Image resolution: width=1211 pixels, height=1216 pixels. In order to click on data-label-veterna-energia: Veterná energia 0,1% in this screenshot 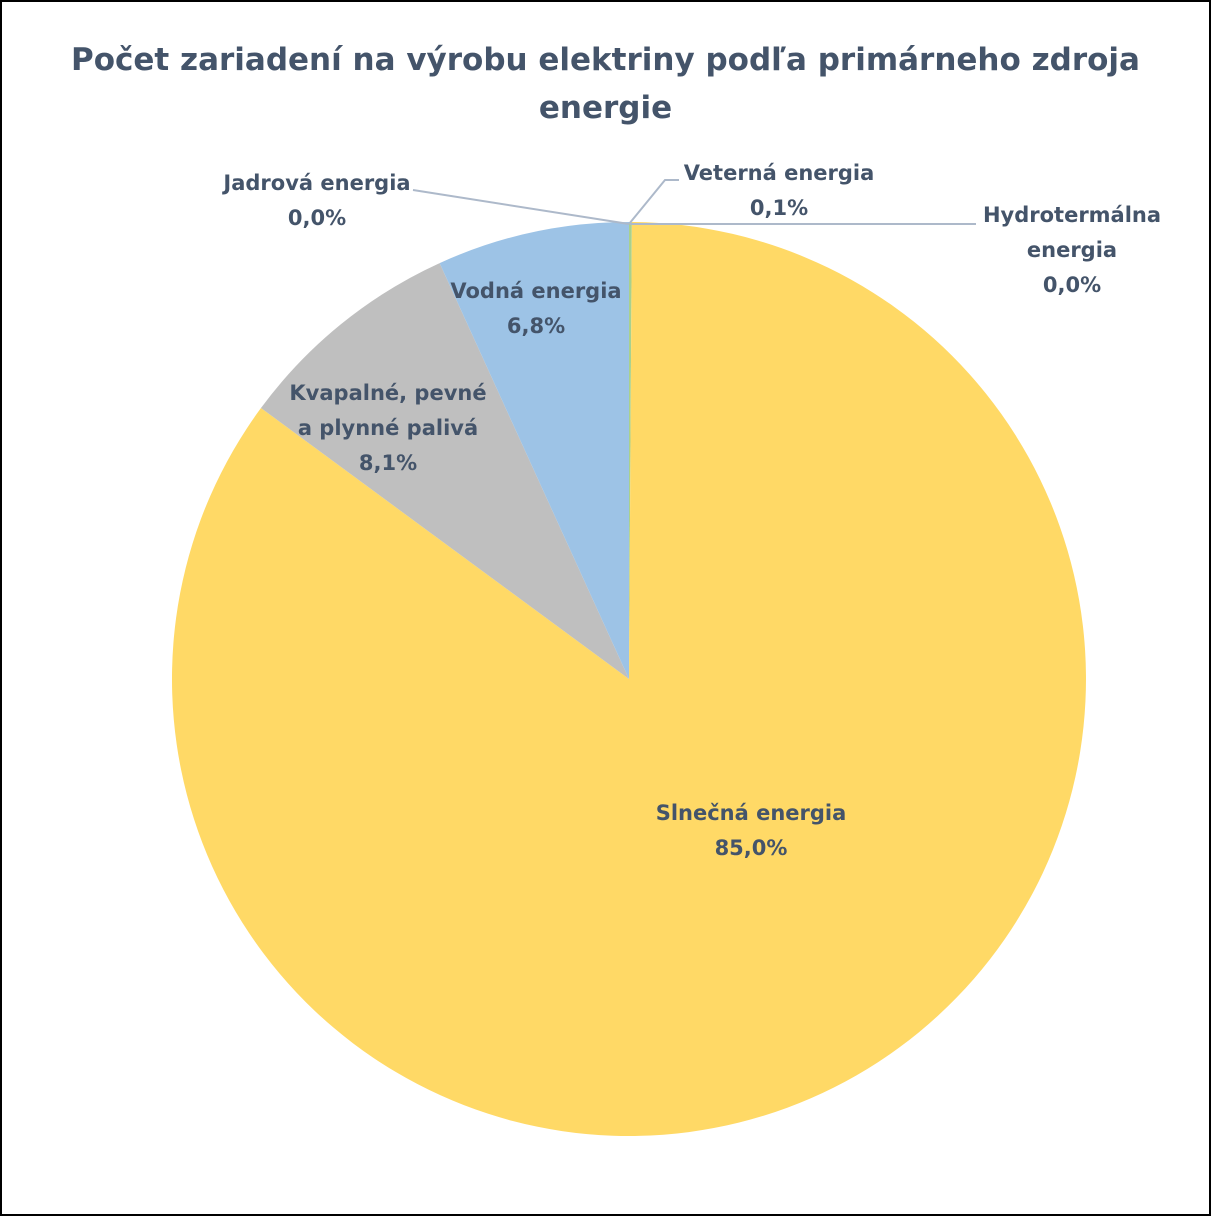, I will do `click(779, 190)`.